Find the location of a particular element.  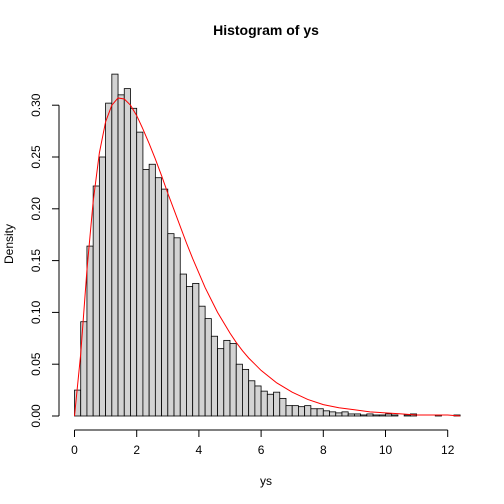

x-tick-label: 4 is located at coordinates (199, 450).